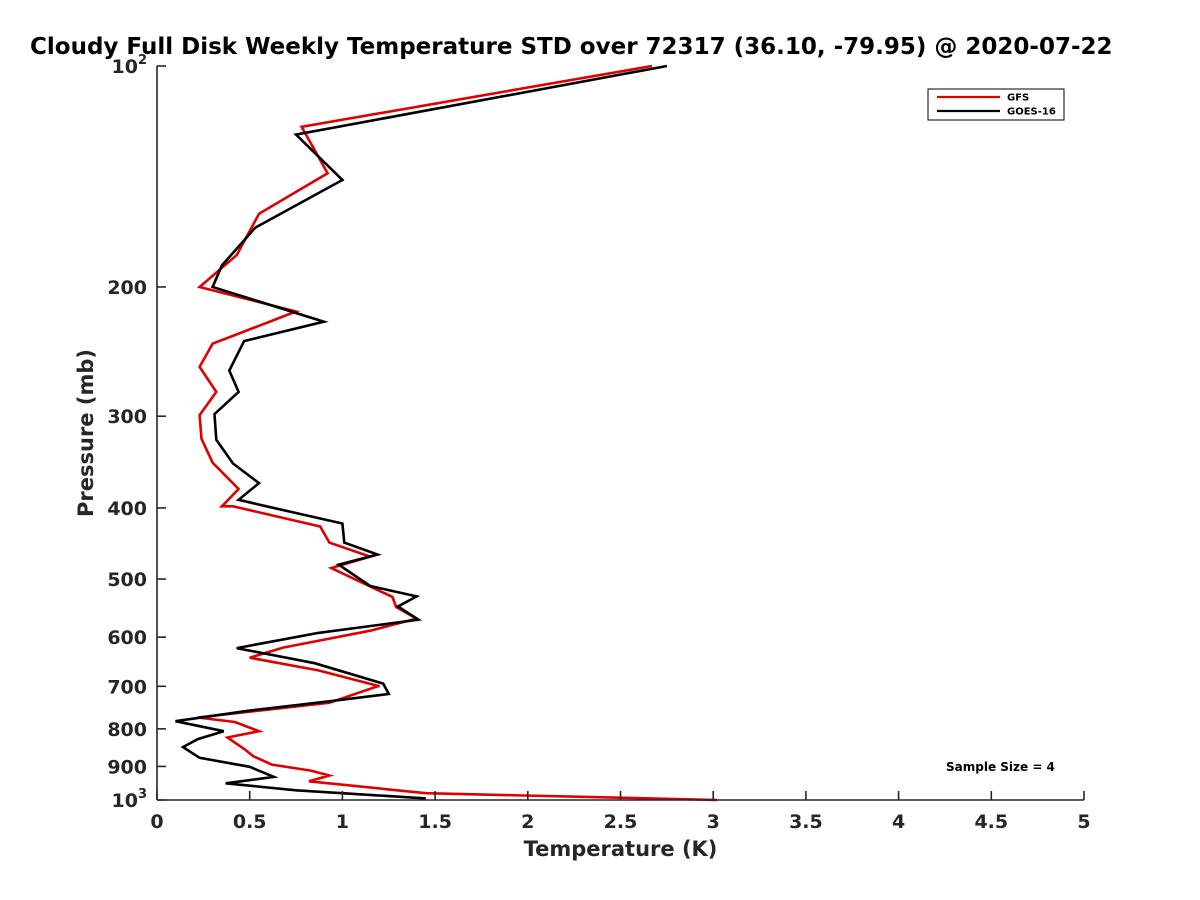 The image size is (1200, 900). What do you see at coordinates (527, 822) in the screenshot?
I see `x-tick-label: 2` at bounding box center [527, 822].